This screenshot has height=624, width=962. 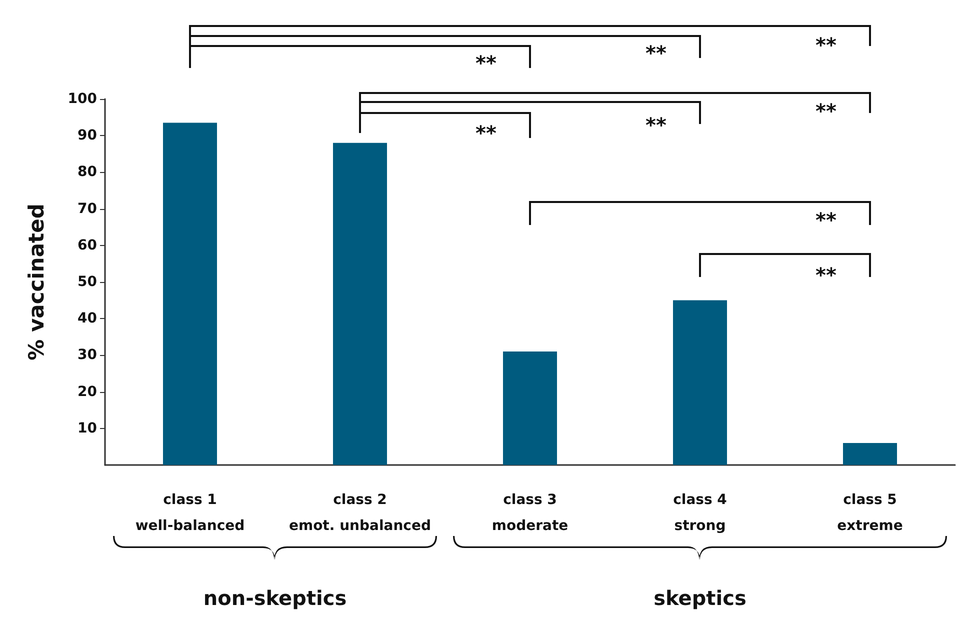 I want to click on y-tick-label: 100, so click(x=83, y=99).